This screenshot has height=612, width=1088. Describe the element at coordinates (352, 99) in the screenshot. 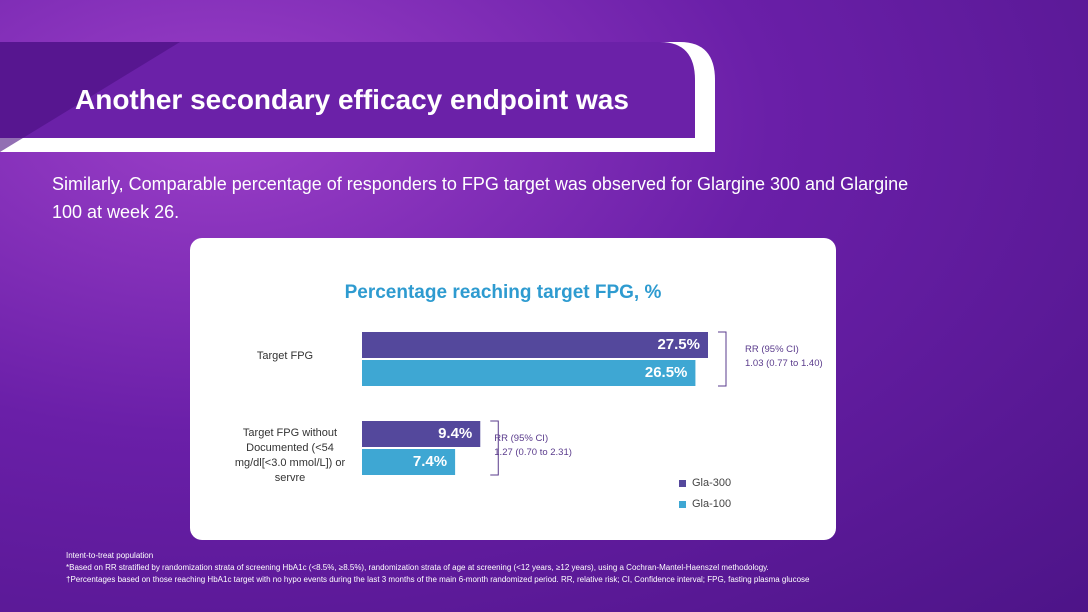

I see `slide-title: Another secondary efficacy endpoint was` at that location.